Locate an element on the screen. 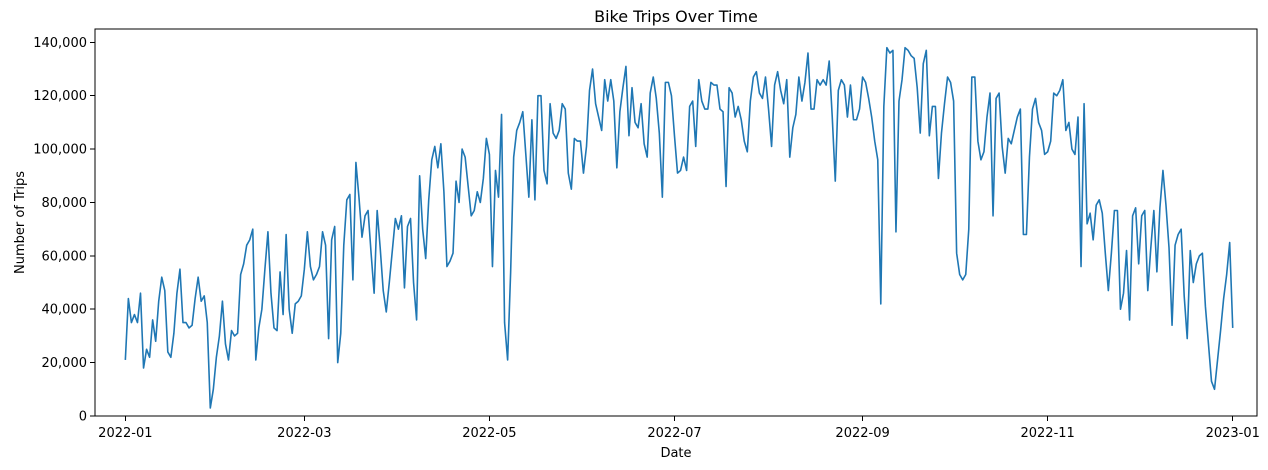 Image resolution: width=1268 pixels, height=470 pixels. x-tick-label: 2022-05 is located at coordinates (489, 433).